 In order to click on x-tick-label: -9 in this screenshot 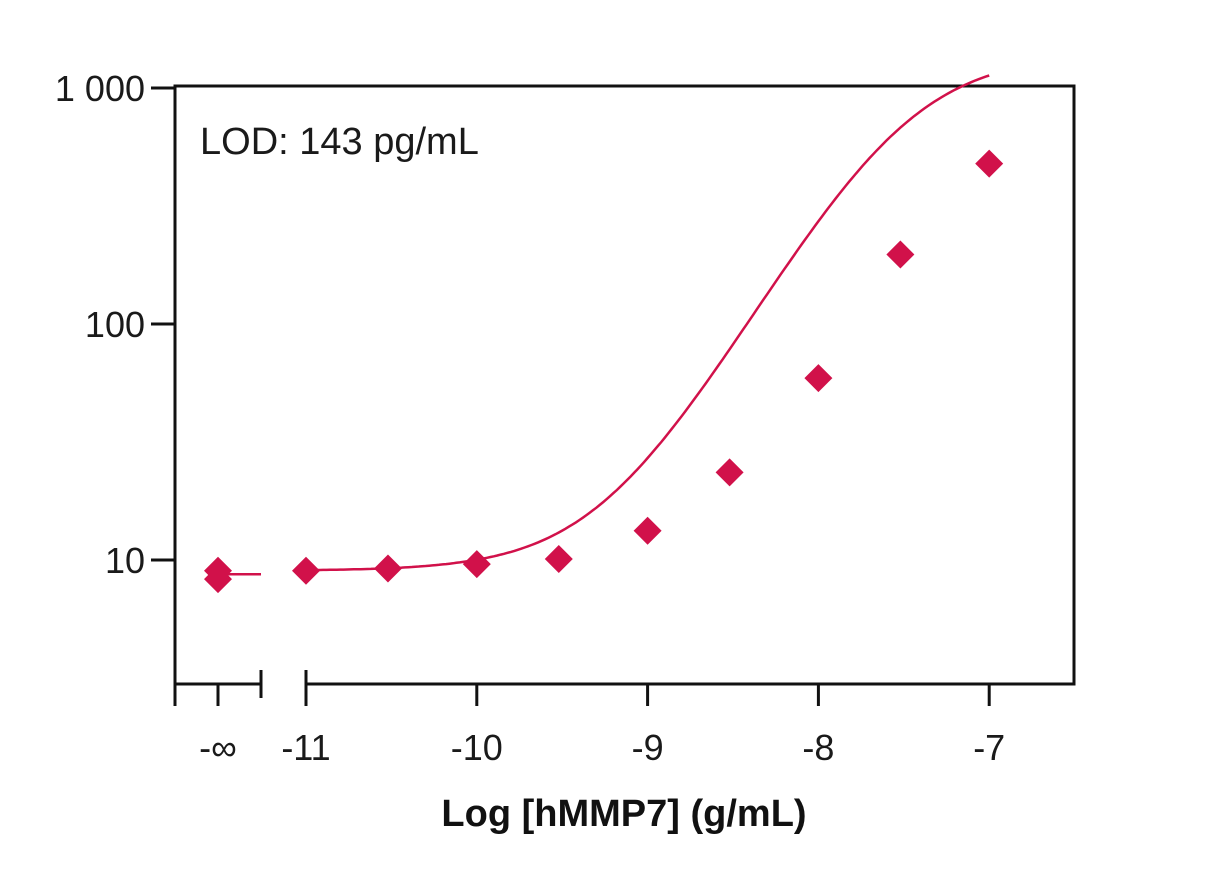, I will do `click(648, 747)`.